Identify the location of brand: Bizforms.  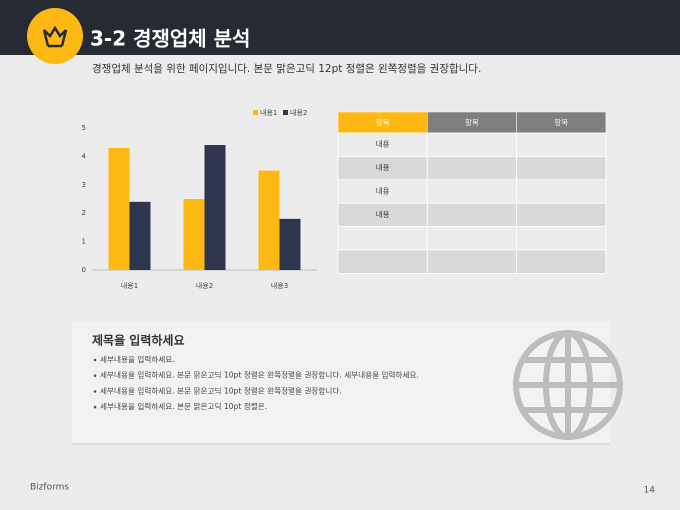
(49, 488).